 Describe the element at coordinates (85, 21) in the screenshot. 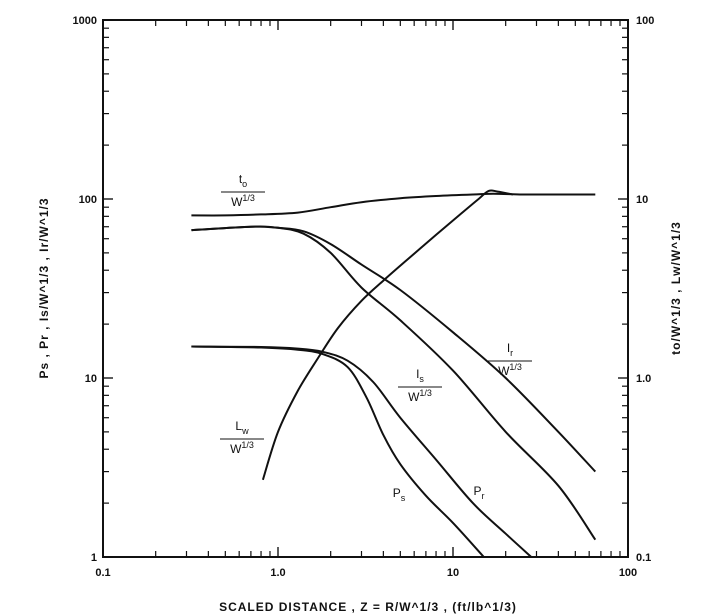

I see `y-tick-label-left: 1000` at that location.